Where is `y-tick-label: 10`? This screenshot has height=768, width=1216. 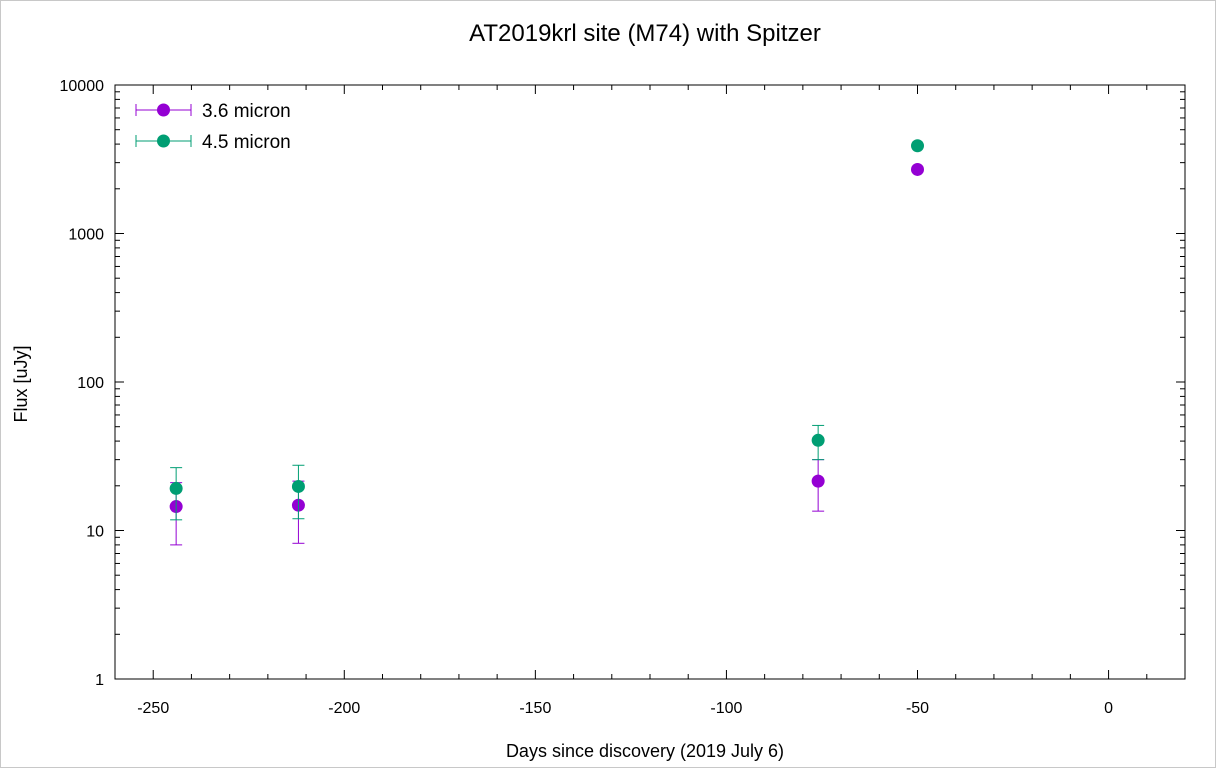
y-tick-label: 10 is located at coordinates (95, 532).